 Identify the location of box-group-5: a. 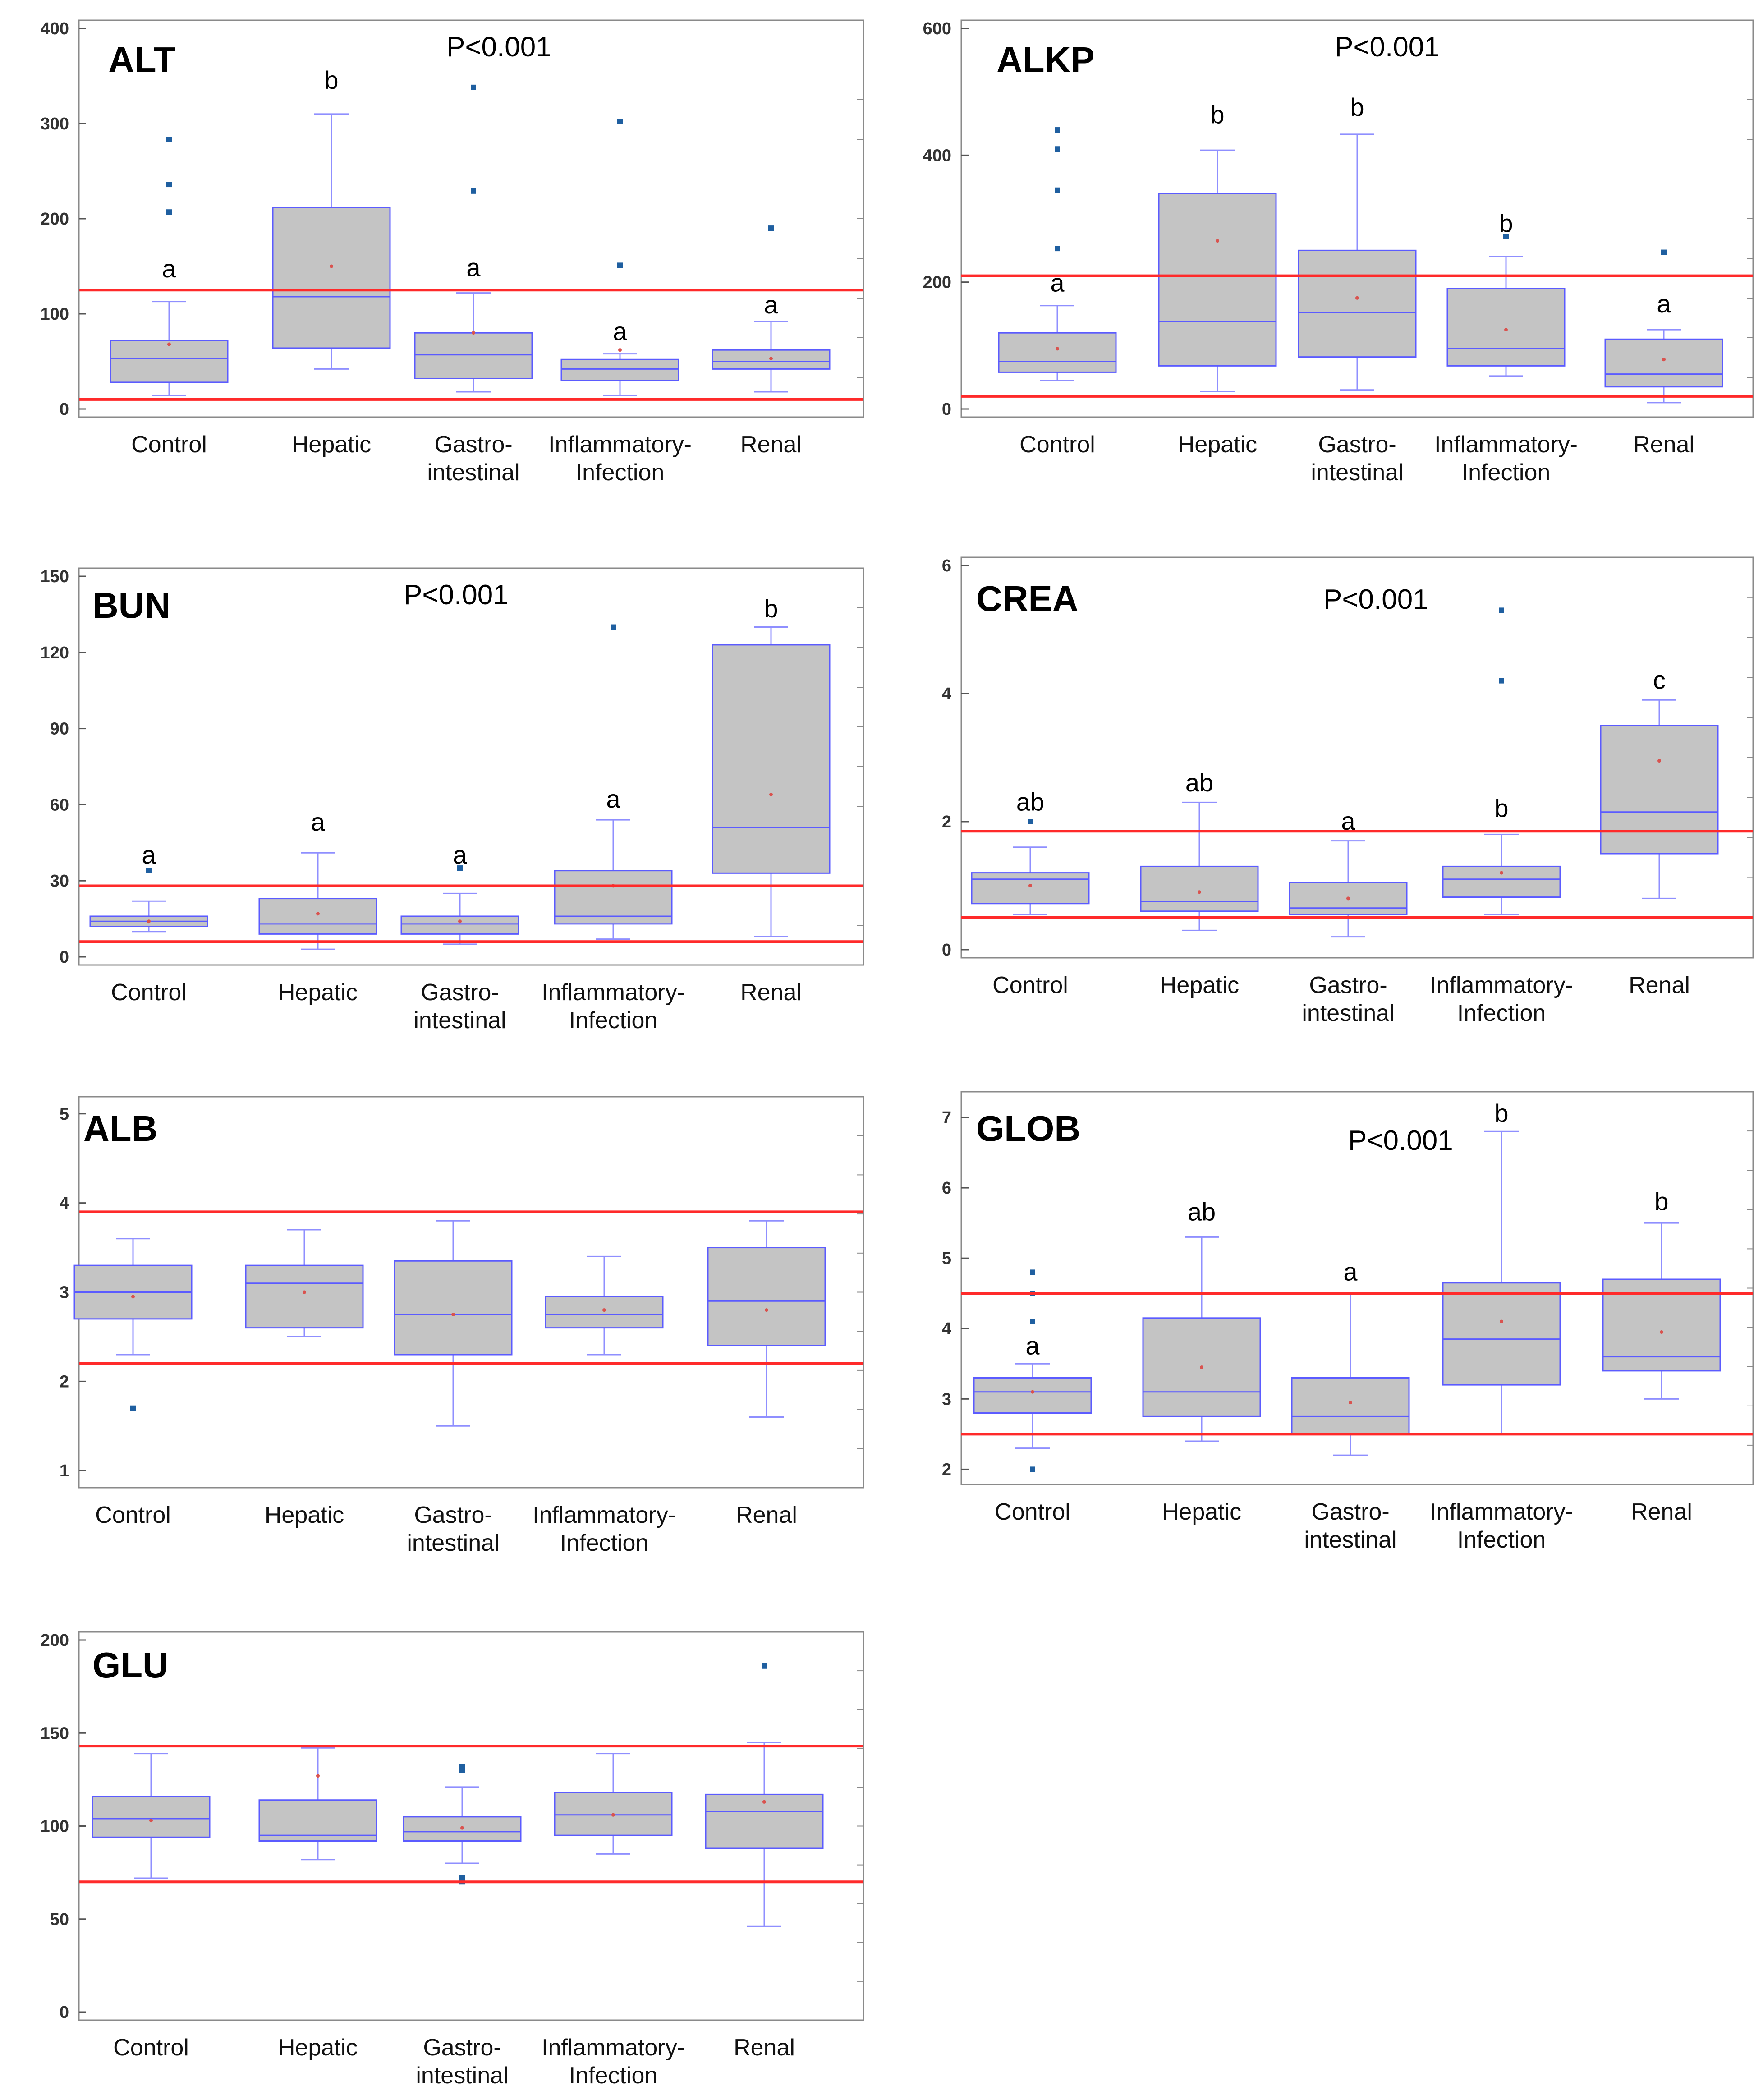
(771, 309).